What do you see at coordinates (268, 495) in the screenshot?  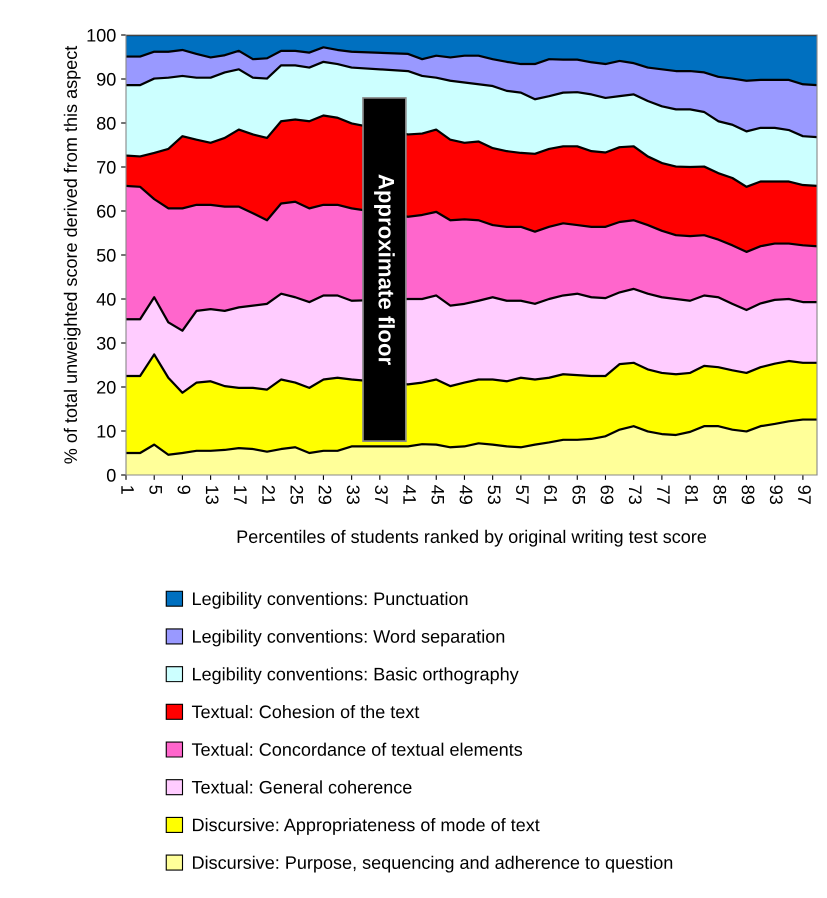 I see `x-tick-label: 21` at bounding box center [268, 495].